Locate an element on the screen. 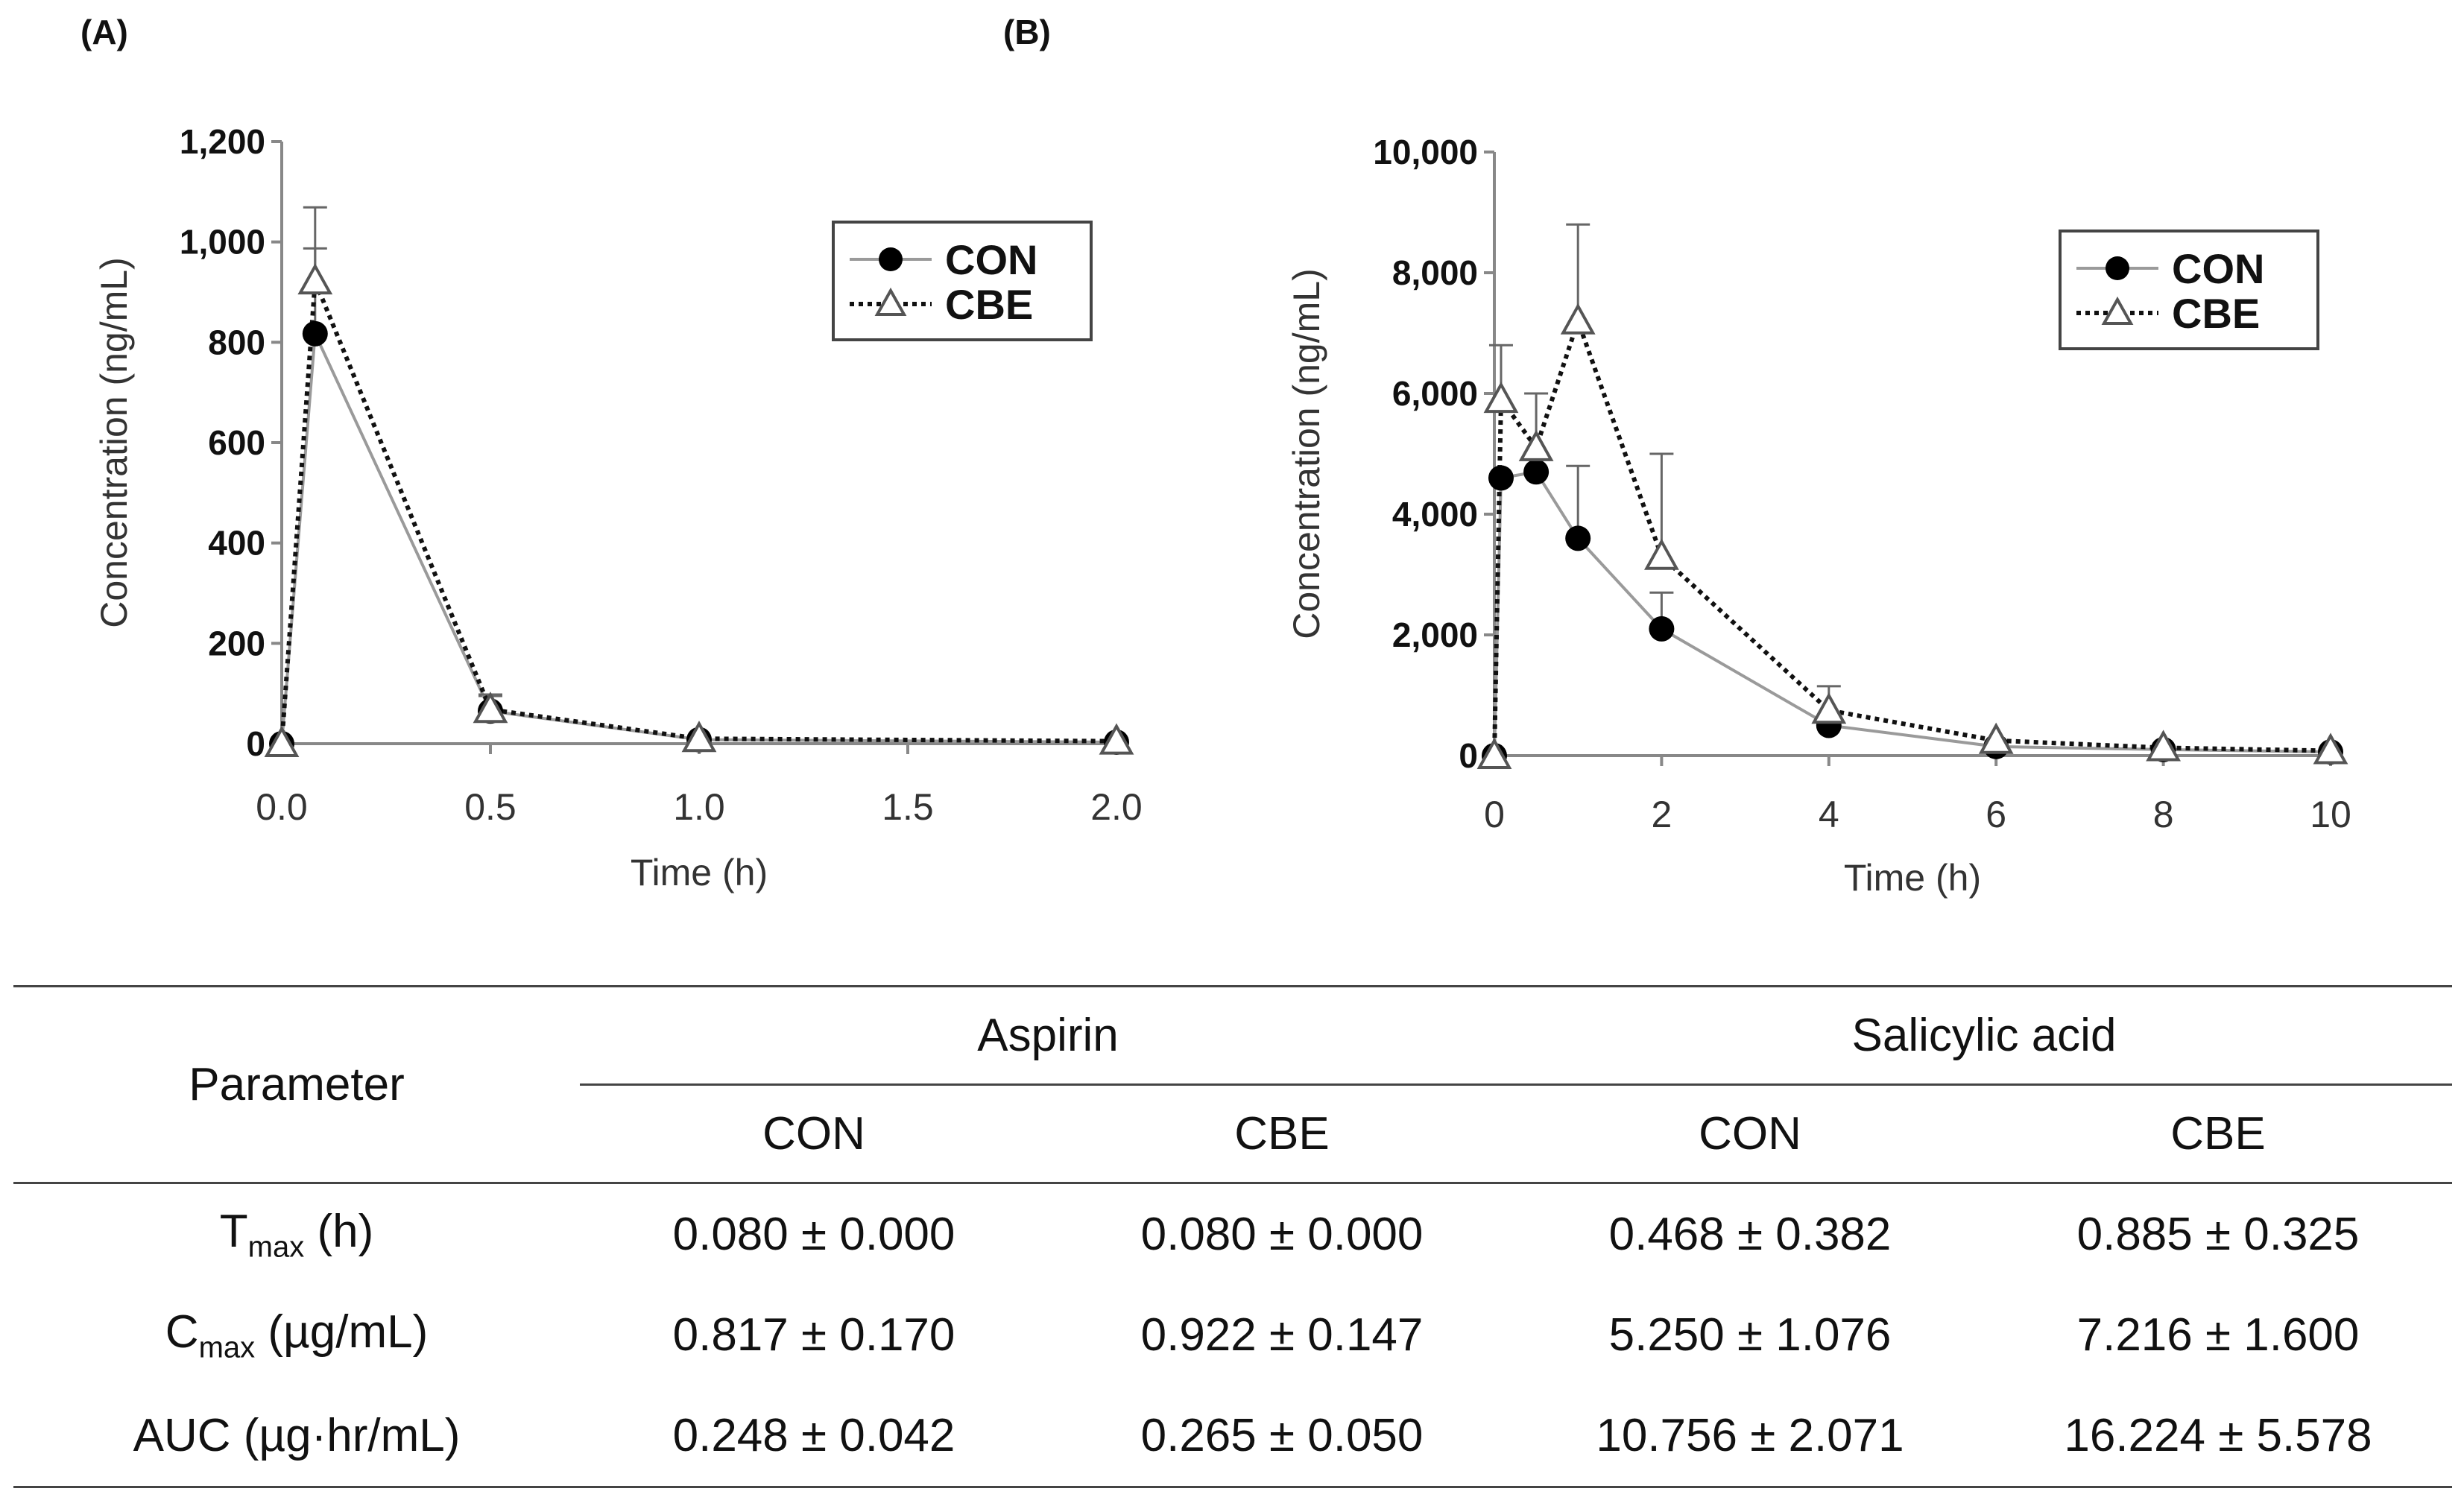 This screenshot has width=2464, height=1506. table-cell: 0.468 ± 0.382 is located at coordinates (1750, 1234).